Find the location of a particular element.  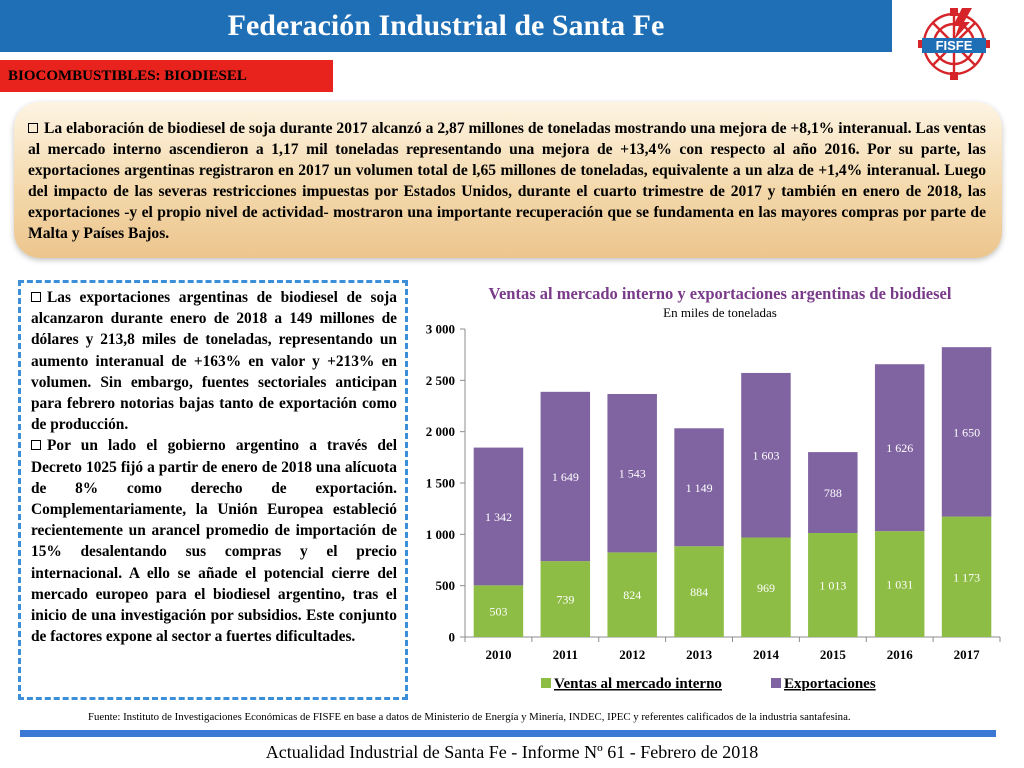

y-tick-label: 500 is located at coordinates (446, 585).